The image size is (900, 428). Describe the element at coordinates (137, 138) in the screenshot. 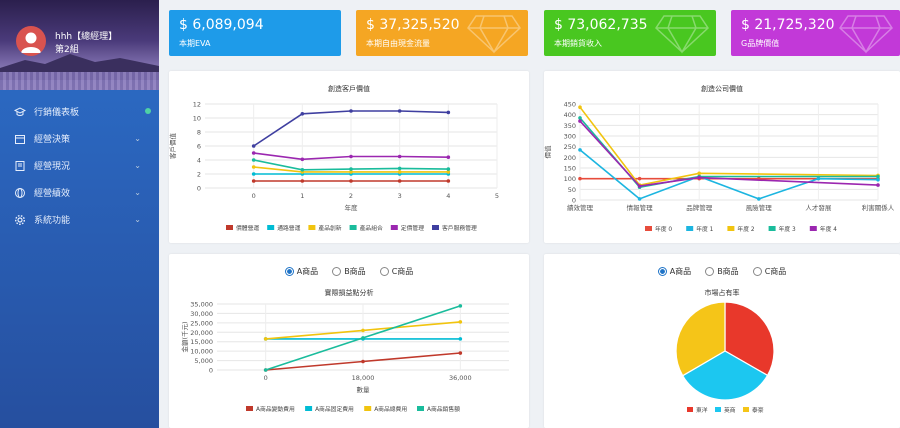

I see `chevron-down-icon: ⌄` at that location.